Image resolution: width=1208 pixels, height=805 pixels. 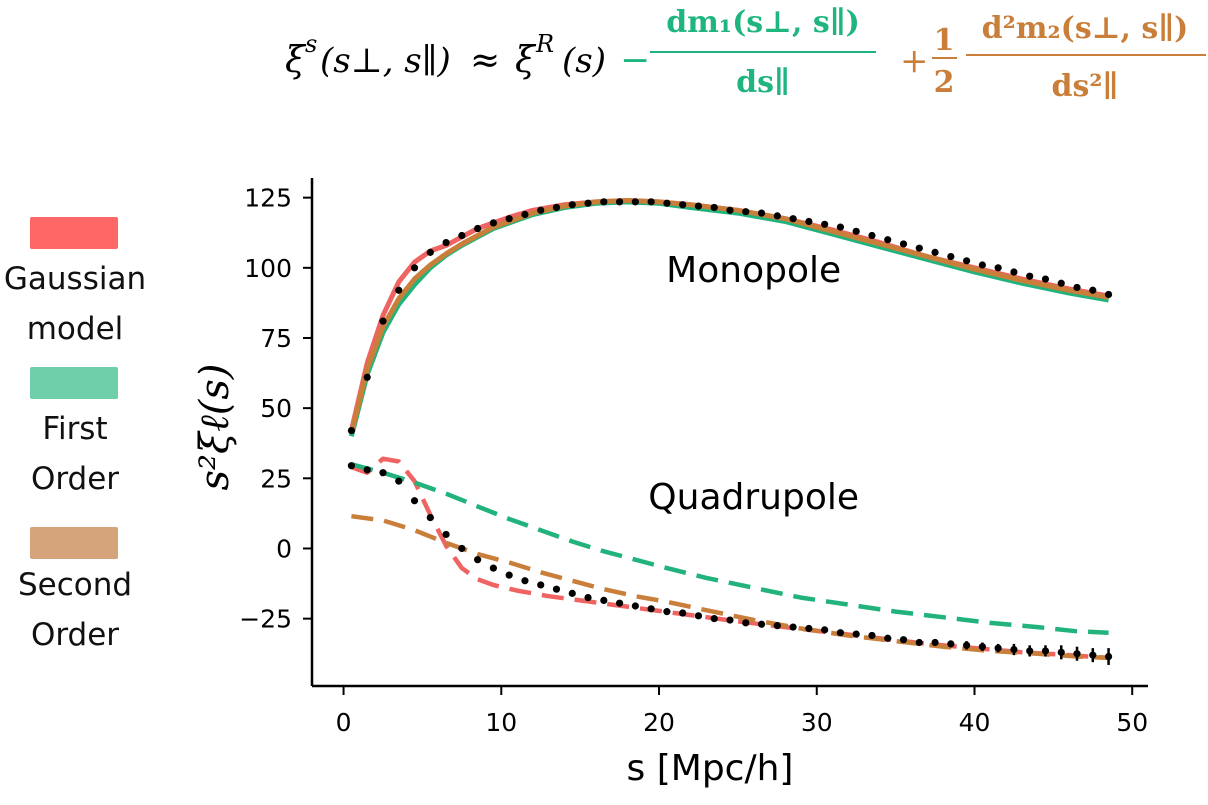 What do you see at coordinates (753, 270) in the screenshot?
I see `annotation-monopole: Monopole` at bounding box center [753, 270].